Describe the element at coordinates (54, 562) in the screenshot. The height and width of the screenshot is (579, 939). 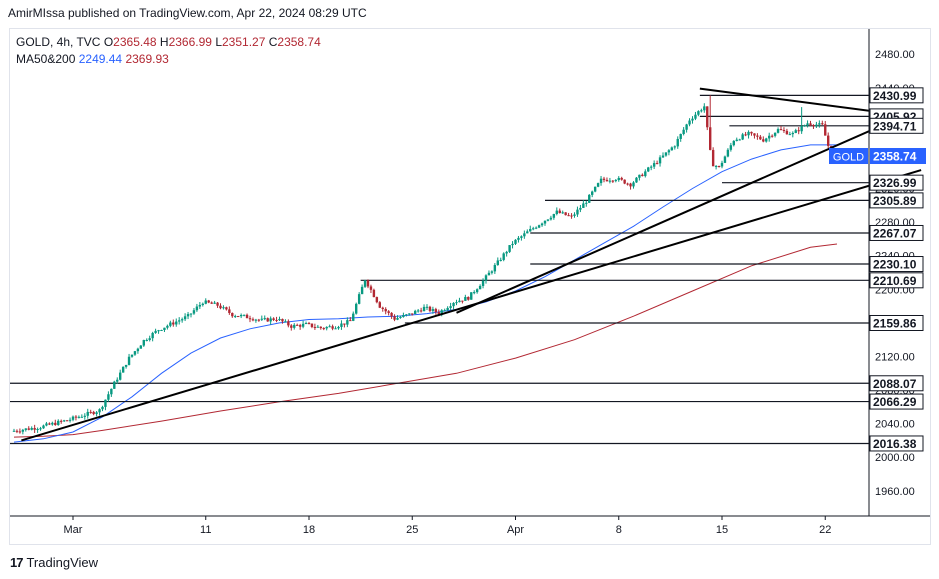
I see `tradingview-logo: 17 TradingView` at that location.